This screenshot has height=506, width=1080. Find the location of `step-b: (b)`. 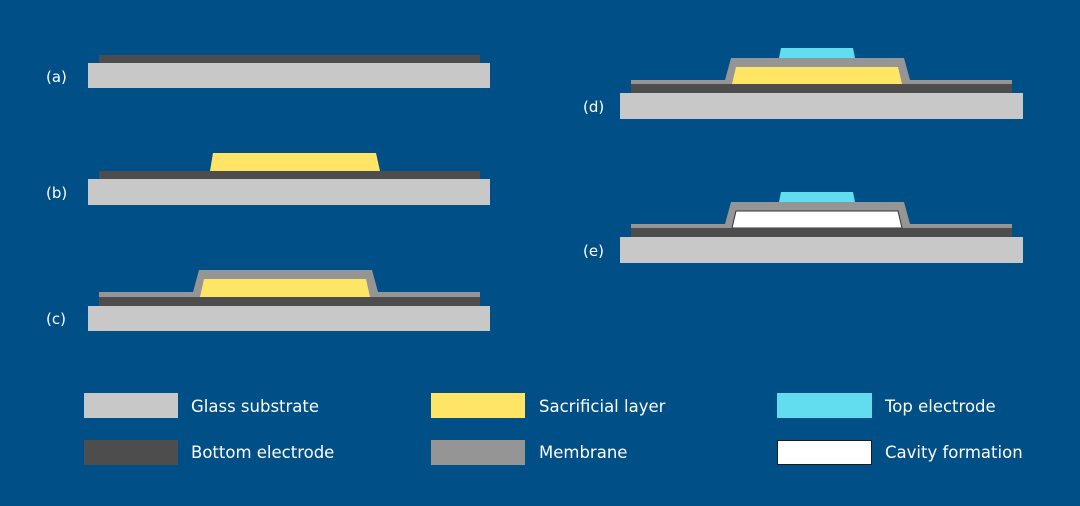

step-b: (b) is located at coordinates (268, 179).